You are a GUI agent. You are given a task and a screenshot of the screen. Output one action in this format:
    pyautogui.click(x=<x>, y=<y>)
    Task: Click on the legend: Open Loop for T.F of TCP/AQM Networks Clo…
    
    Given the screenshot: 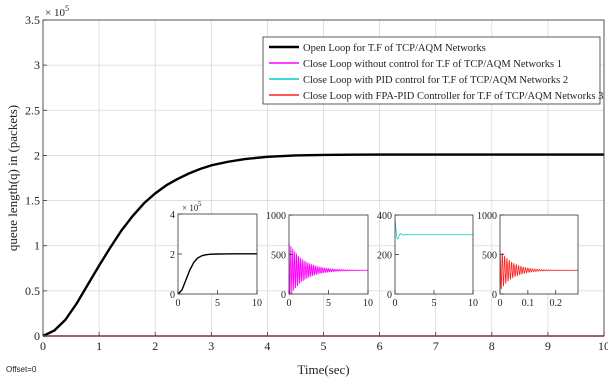 What is the action you would take?
    pyautogui.click(x=432, y=70)
    